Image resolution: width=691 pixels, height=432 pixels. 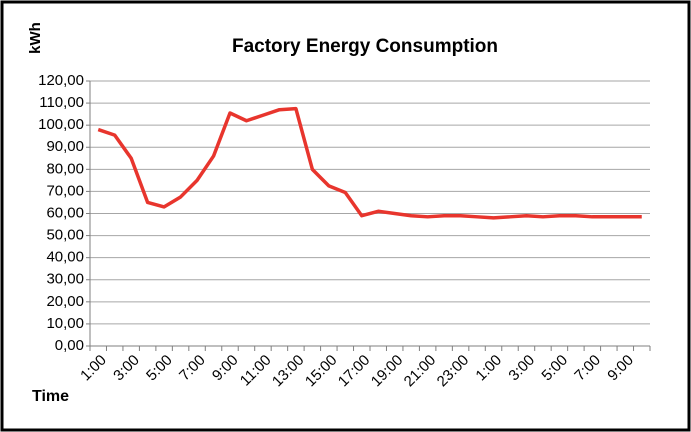 I want to click on y-tick-label: 50,00, so click(x=65, y=235).